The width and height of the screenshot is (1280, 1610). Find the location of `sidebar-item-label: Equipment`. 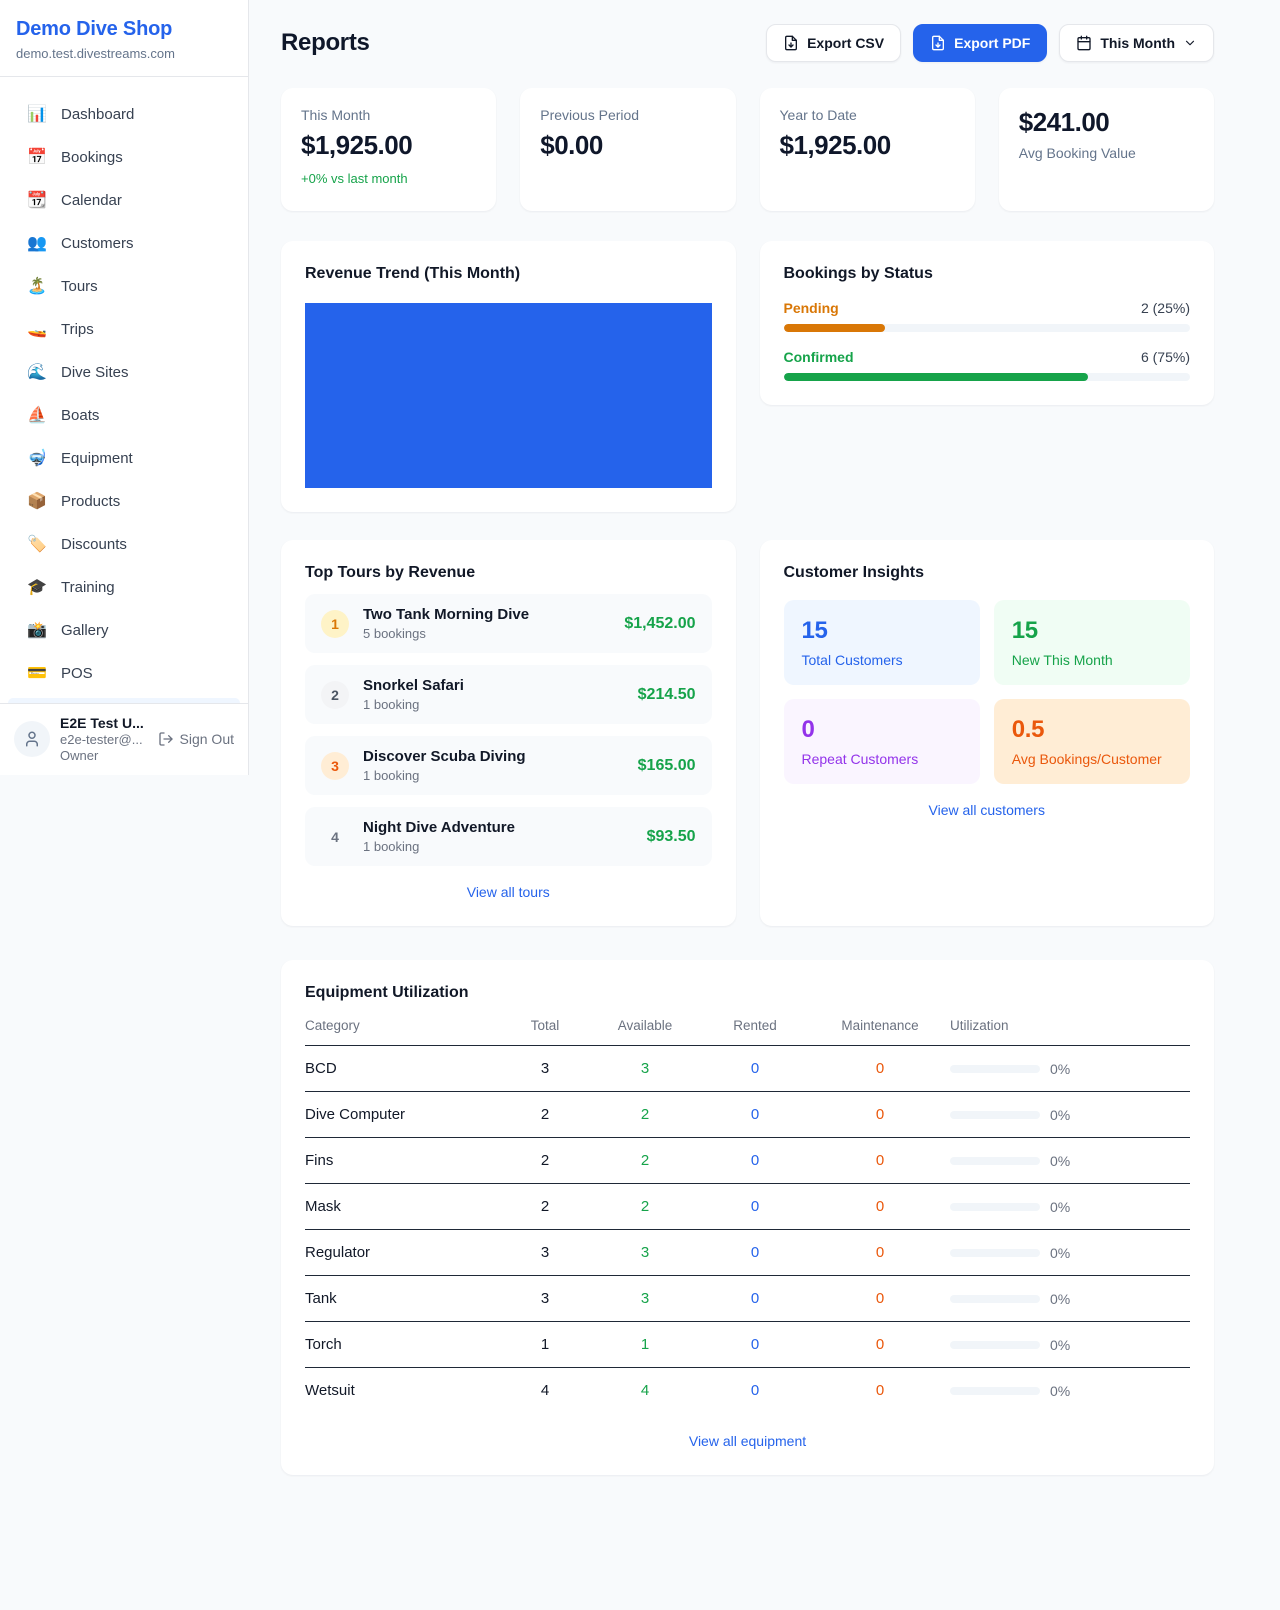

sidebar-item-label: Equipment is located at coordinates (97, 458).